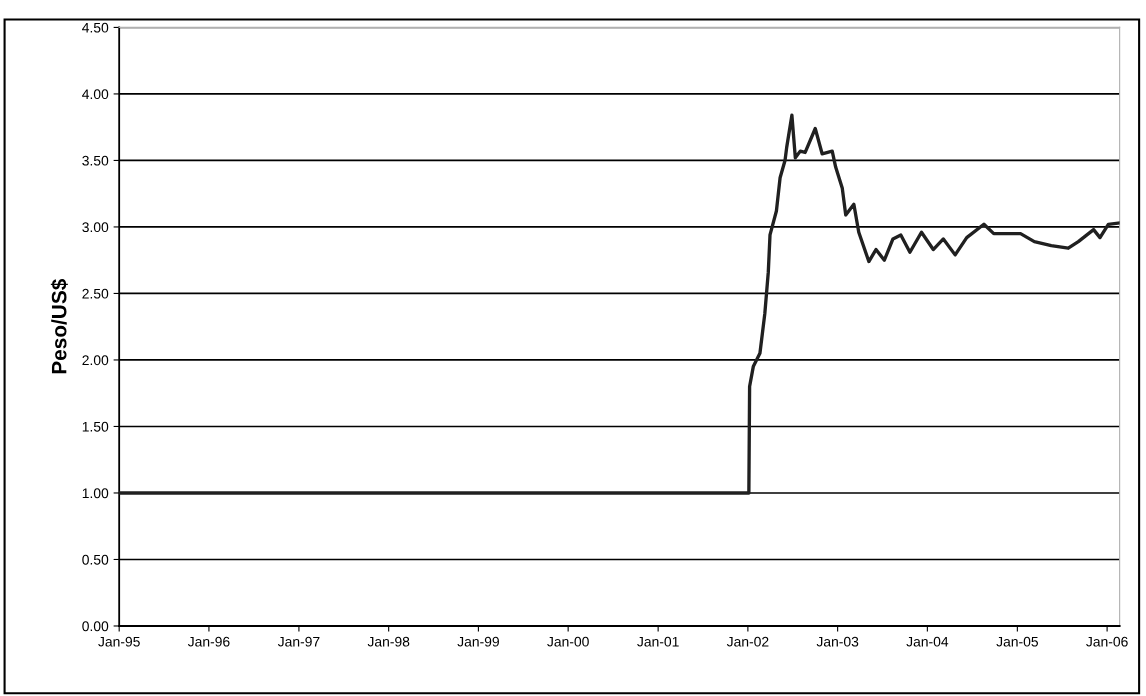 The height and width of the screenshot is (696, 1146). Describe the element at coordinates (59, 326) in the screenshot. I see `y-axis-title: Peso/US$` at that location.